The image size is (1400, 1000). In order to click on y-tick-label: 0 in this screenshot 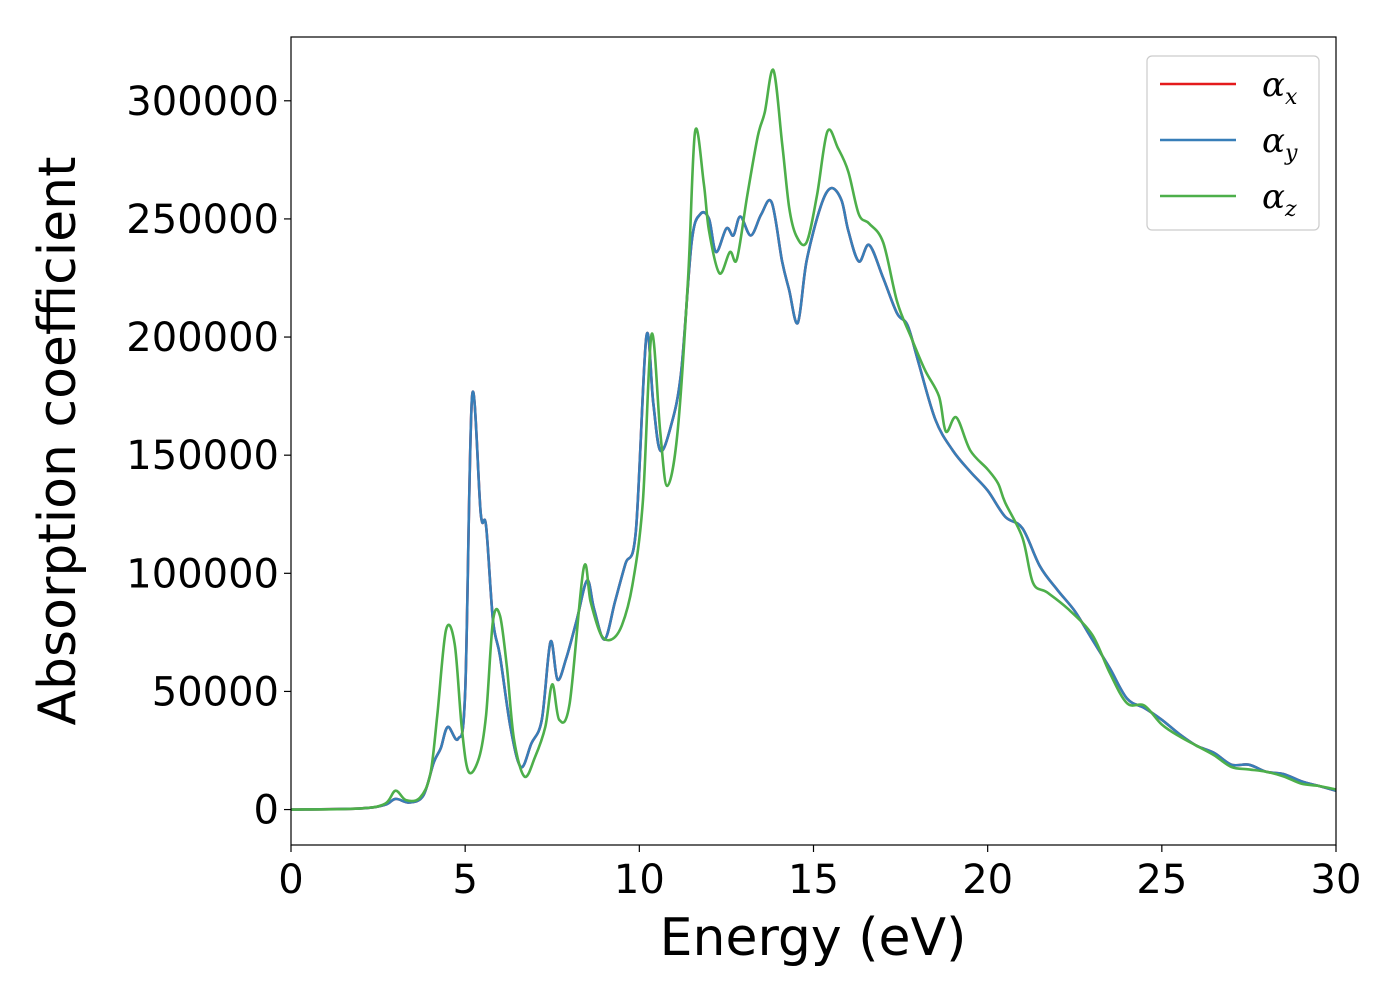, I will do `click(266, 811)`.